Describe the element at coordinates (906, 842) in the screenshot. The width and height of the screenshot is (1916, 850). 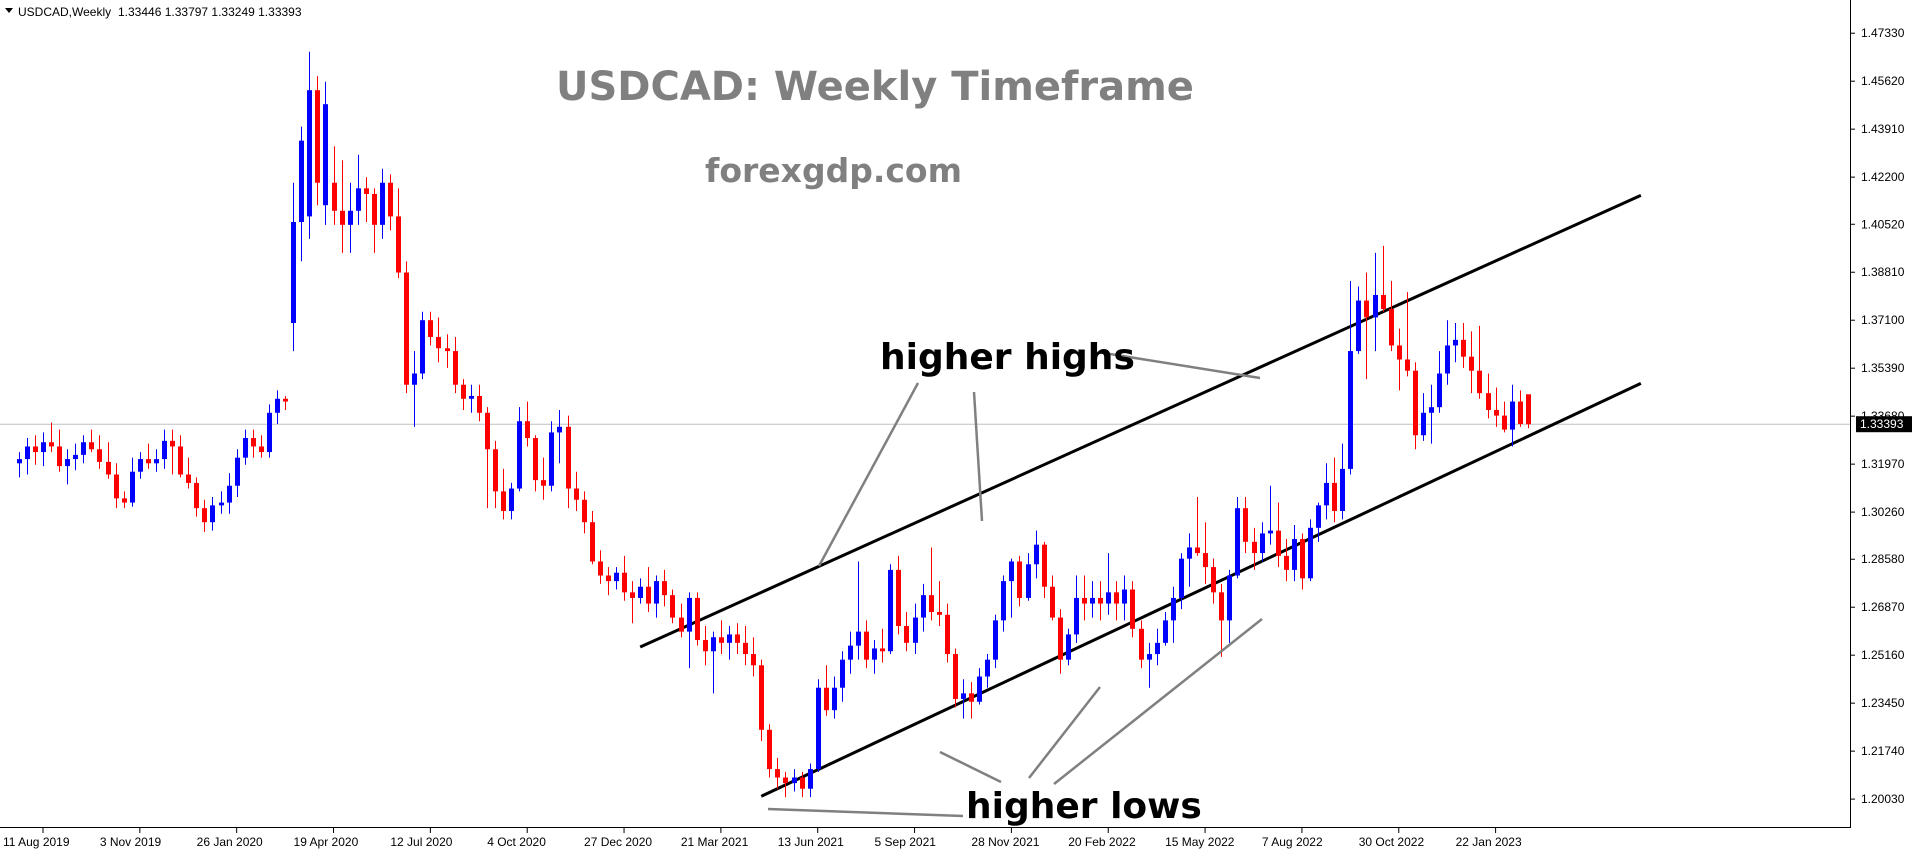
I see `time-tick-label: 5 Sep 2021` at that location.